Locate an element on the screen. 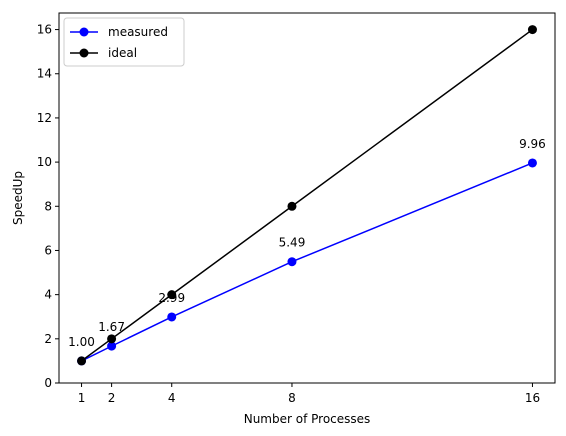  data-label-measured: 2.99 is located at coordinates (171, 298).